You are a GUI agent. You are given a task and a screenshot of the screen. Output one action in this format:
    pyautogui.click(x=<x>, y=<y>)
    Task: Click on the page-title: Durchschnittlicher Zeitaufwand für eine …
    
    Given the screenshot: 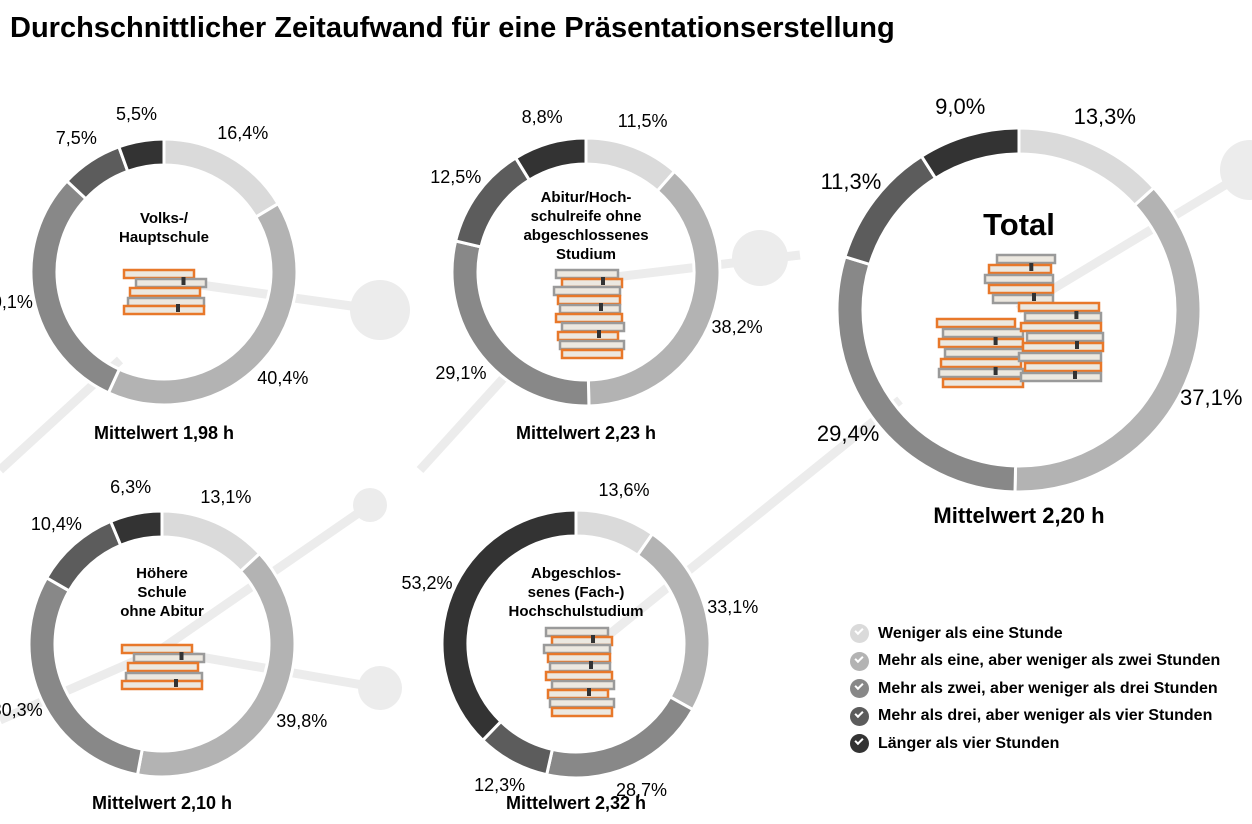 What is the action you would take?
    pyautogui.click(x=452, y=28)
    